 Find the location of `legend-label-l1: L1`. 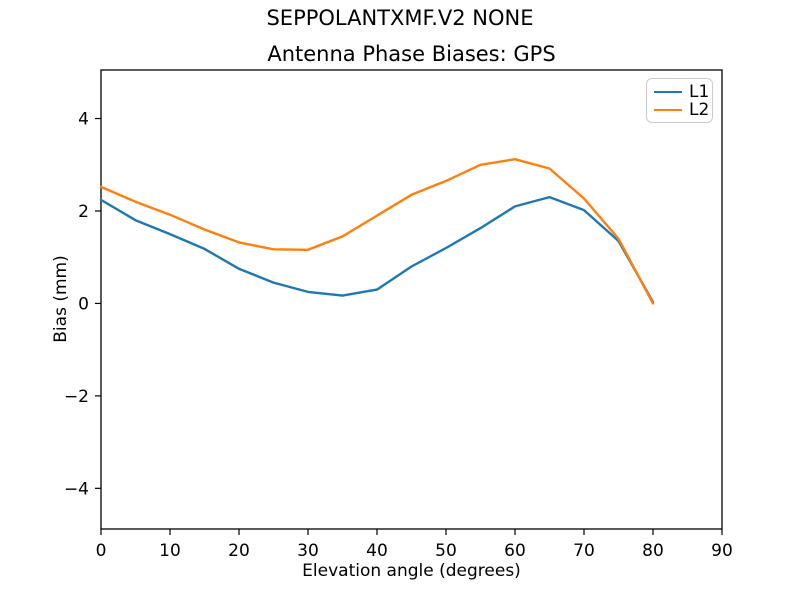

legend-label-l1: L1 is located at coordinates (699, 92).